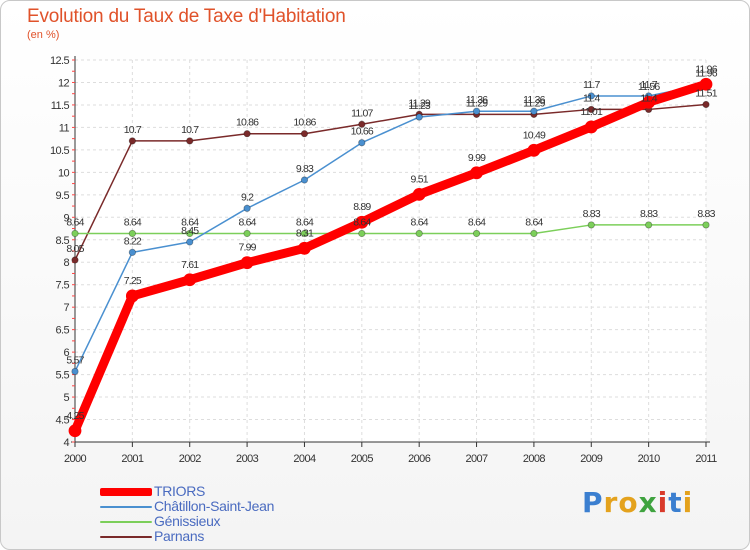 This screenshot has height=550, width=750. I want to click on y-tick-label: 8.5, so click(63, 241).